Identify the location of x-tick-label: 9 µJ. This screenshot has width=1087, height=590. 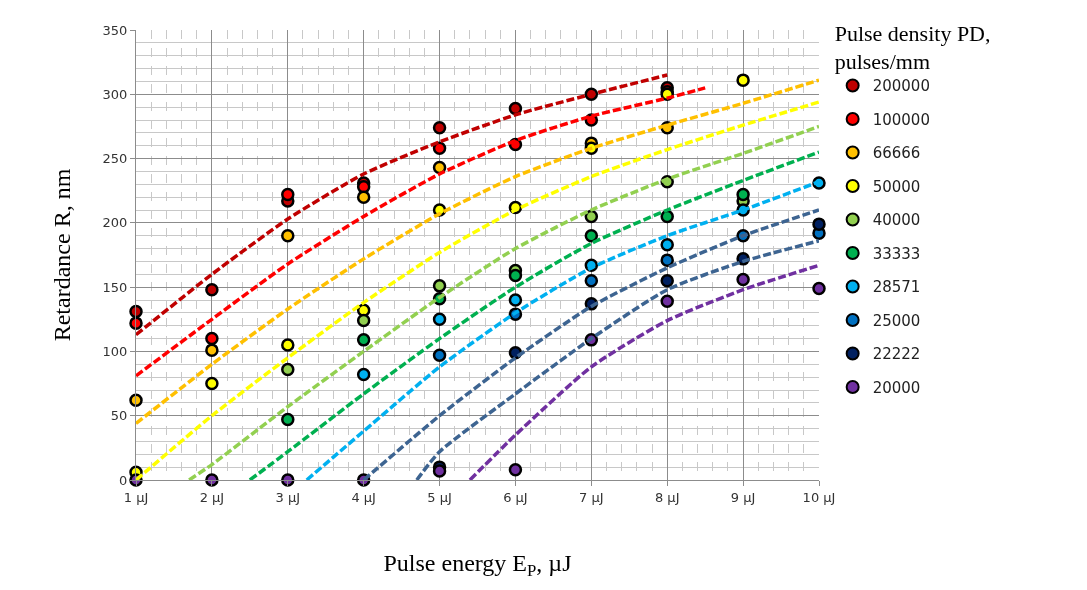
(743, 497).